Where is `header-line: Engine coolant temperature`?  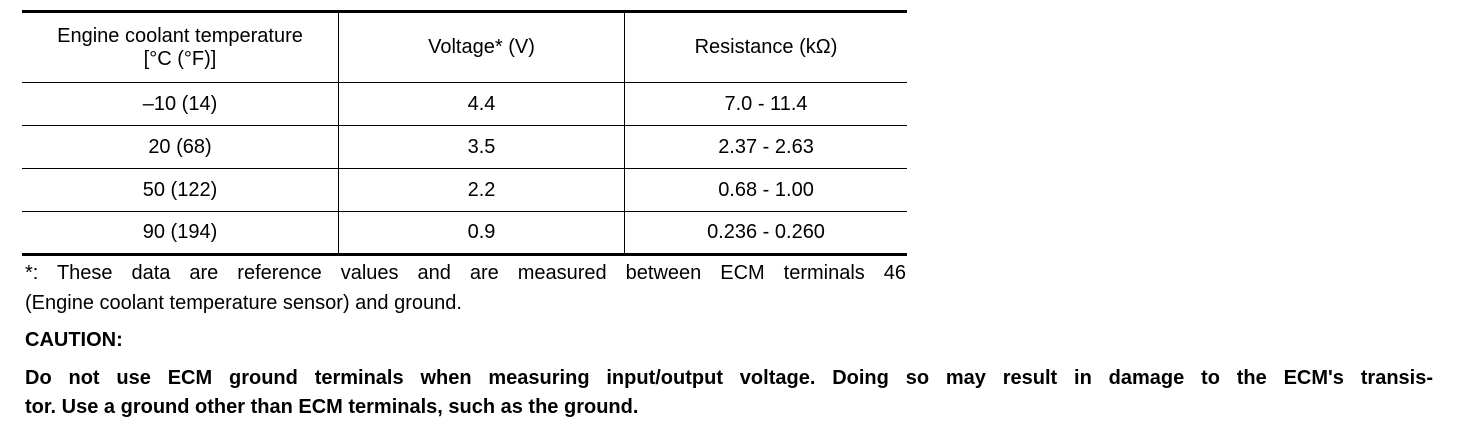
header-line: Engine coolant temperature is located at coordinates (180, 35).